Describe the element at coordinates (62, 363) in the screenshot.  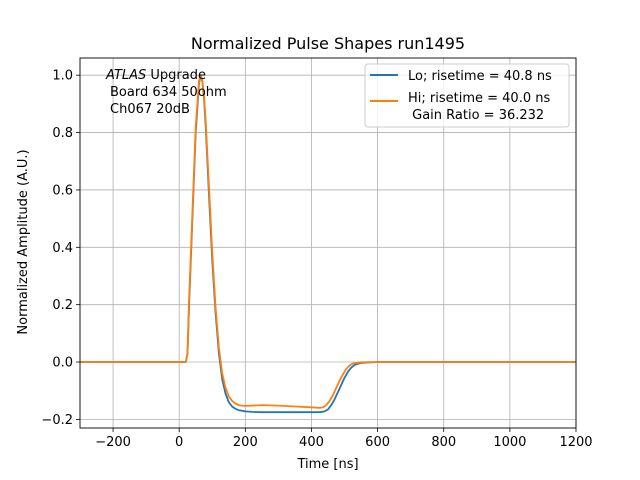
I see `y-tick-label: 0.0` at that location.